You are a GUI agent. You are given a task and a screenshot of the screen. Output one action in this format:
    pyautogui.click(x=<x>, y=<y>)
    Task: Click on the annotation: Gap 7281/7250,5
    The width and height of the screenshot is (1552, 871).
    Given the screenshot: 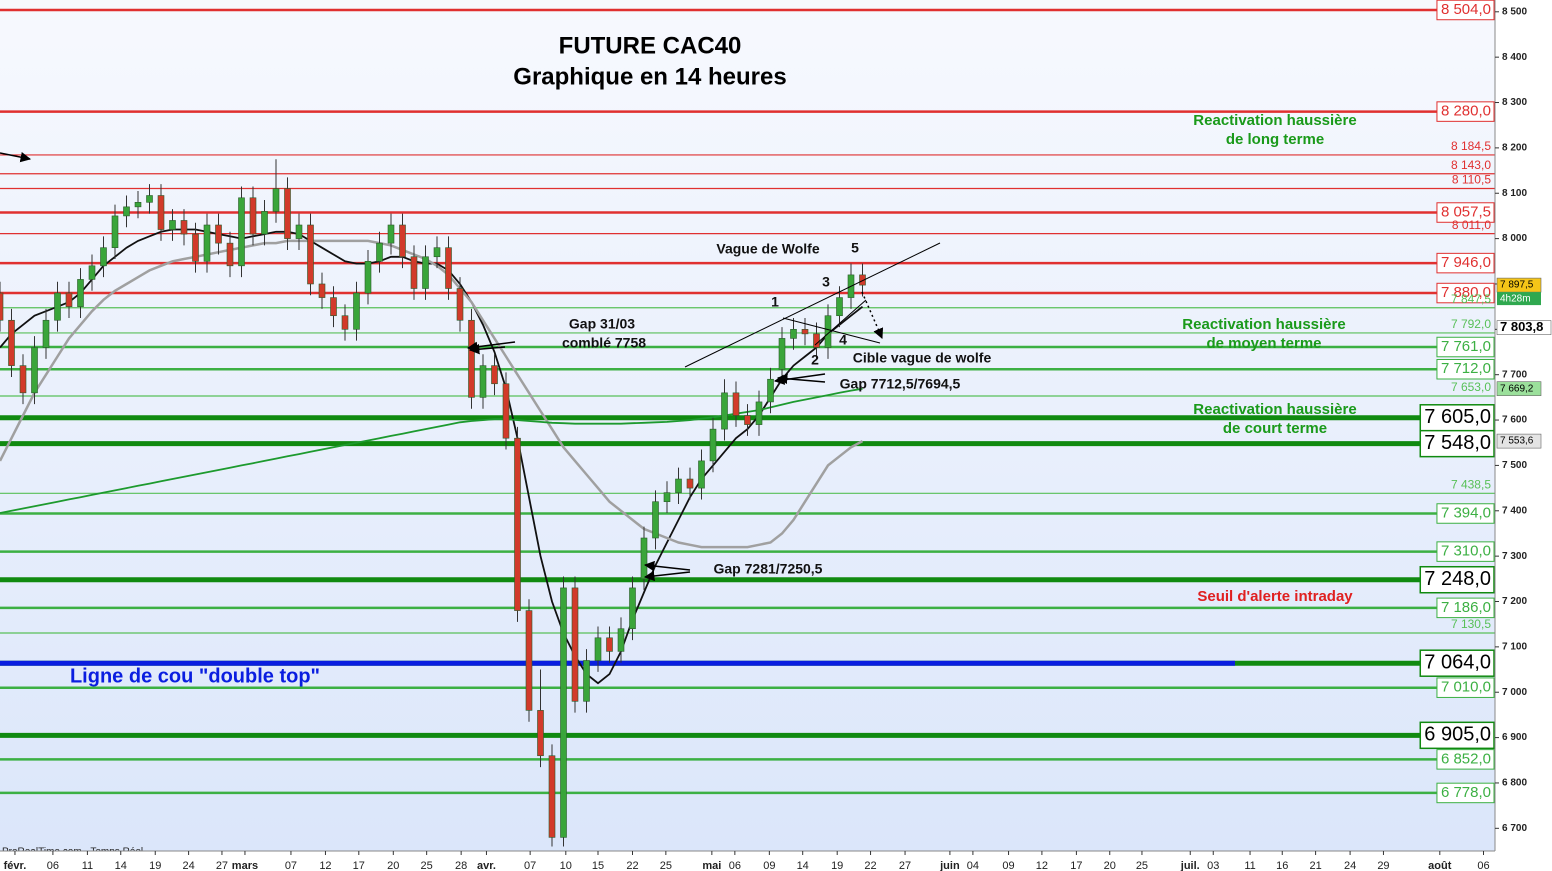 What is the action you would take?
    pyautogui.click(x=768, y=569)
    